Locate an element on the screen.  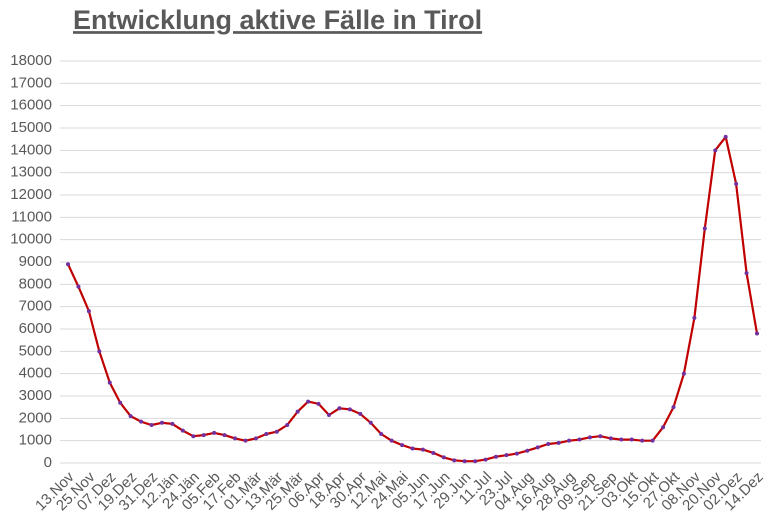
y-tick-label: 16000 is located at coordinates (31, 105).